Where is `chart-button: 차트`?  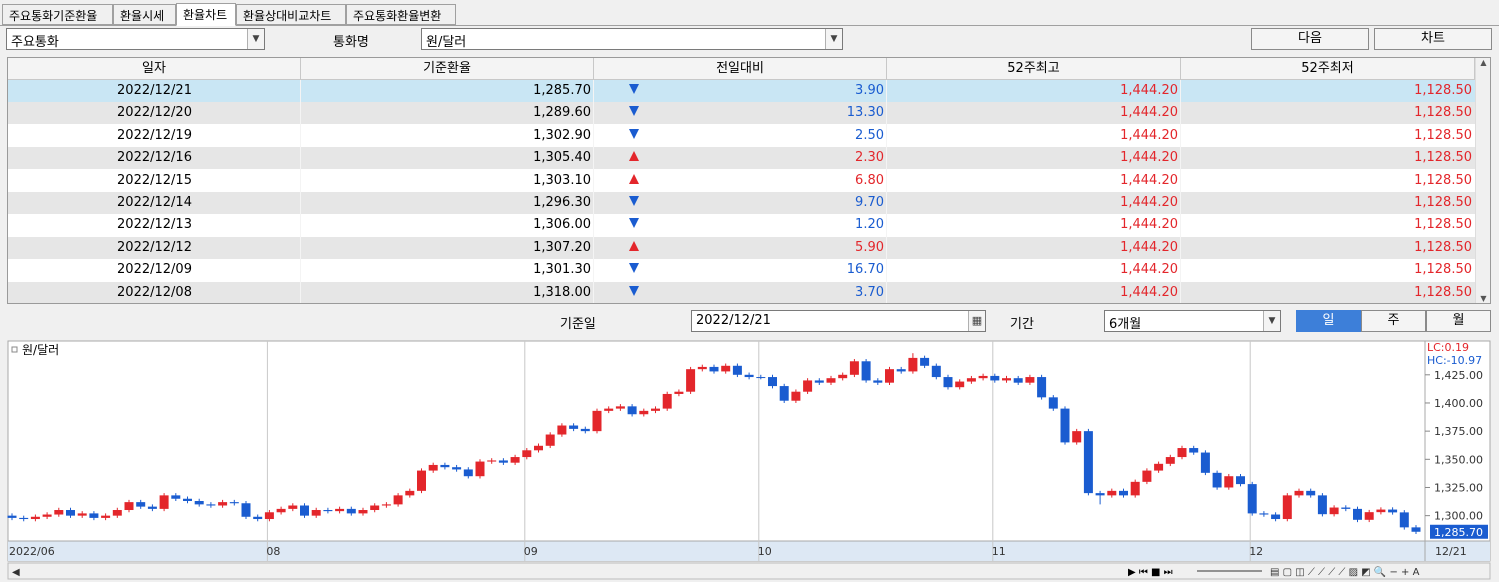 chart-button: 차트 is located at coordinates (1433, 39).